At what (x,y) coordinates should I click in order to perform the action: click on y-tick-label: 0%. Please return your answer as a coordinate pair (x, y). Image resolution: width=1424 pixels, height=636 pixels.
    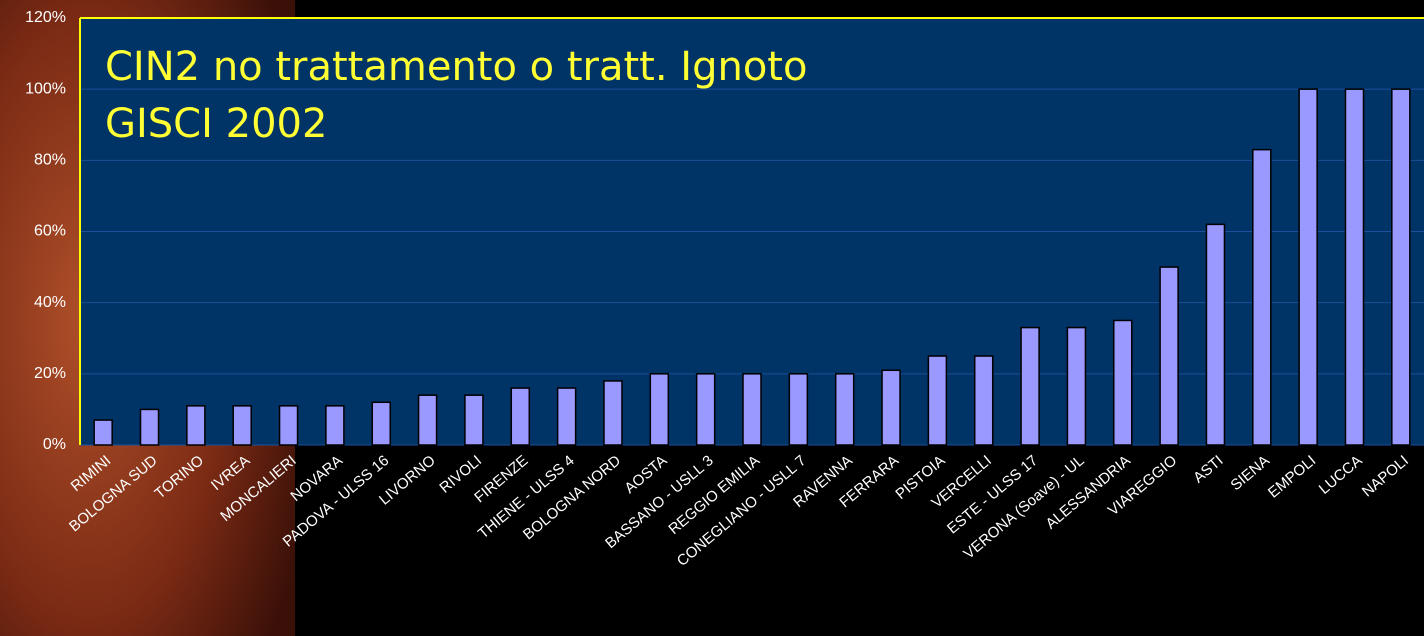
    Looking at the image, I should click on (54, 444).